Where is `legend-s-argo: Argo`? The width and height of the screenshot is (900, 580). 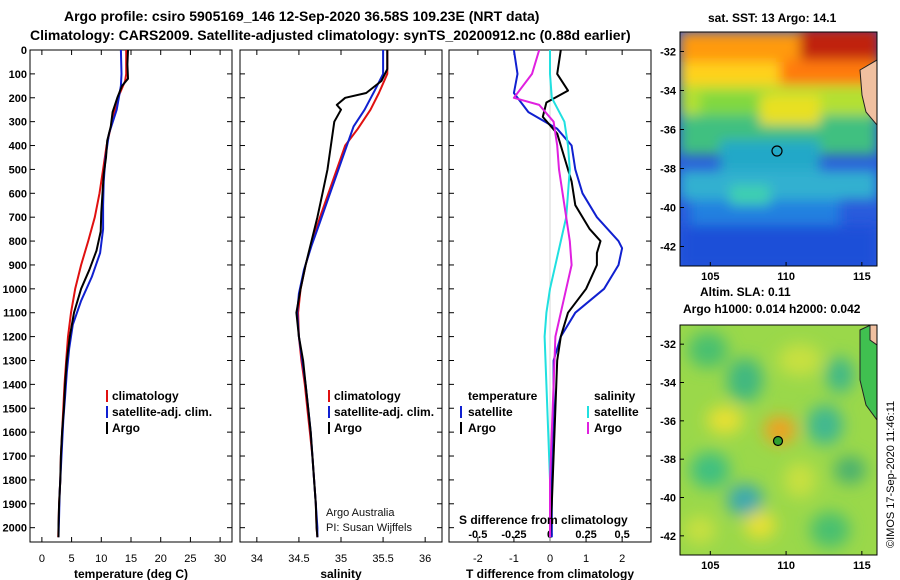
legend-s-argo: Argo is located at coordinates (608, 428).